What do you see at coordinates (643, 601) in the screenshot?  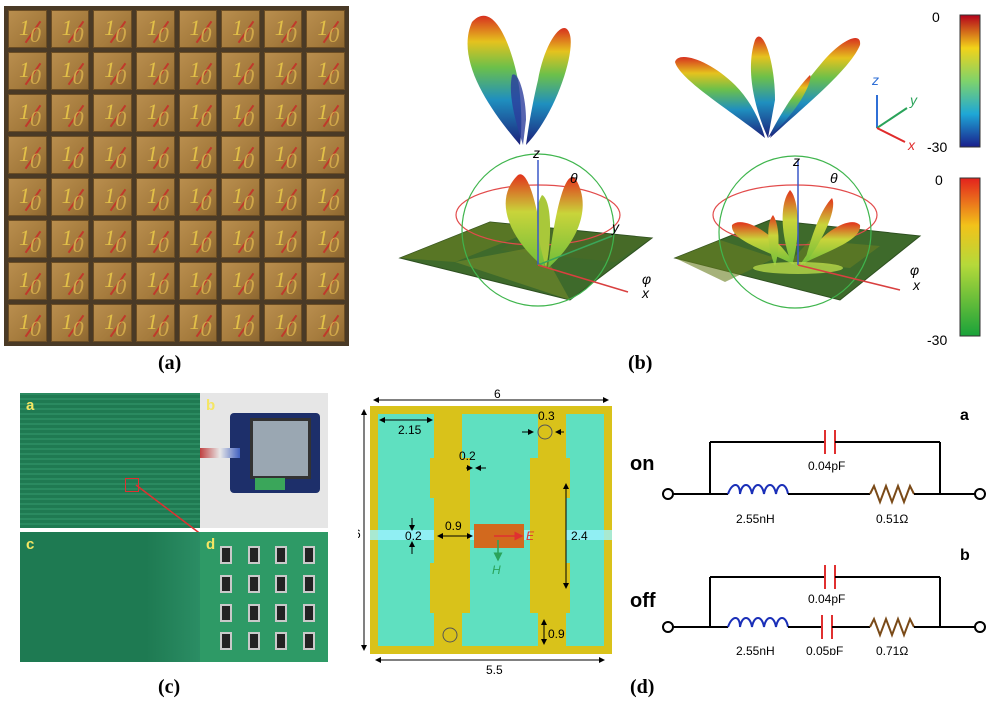 I see `off-label: off` at bounding box center [643, 601].